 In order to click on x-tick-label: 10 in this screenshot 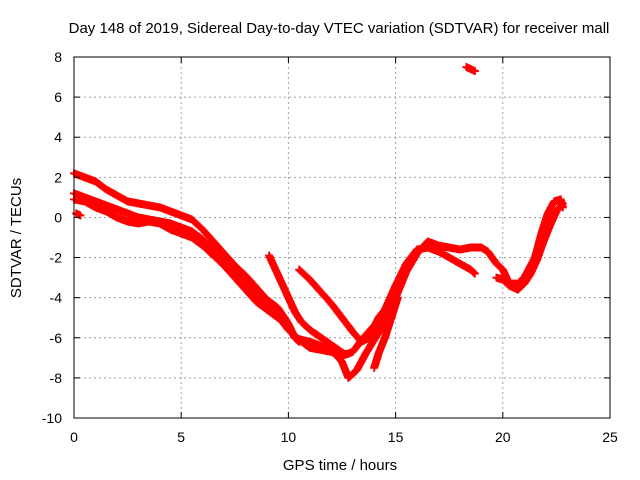, I will do `click(289, 437)`.